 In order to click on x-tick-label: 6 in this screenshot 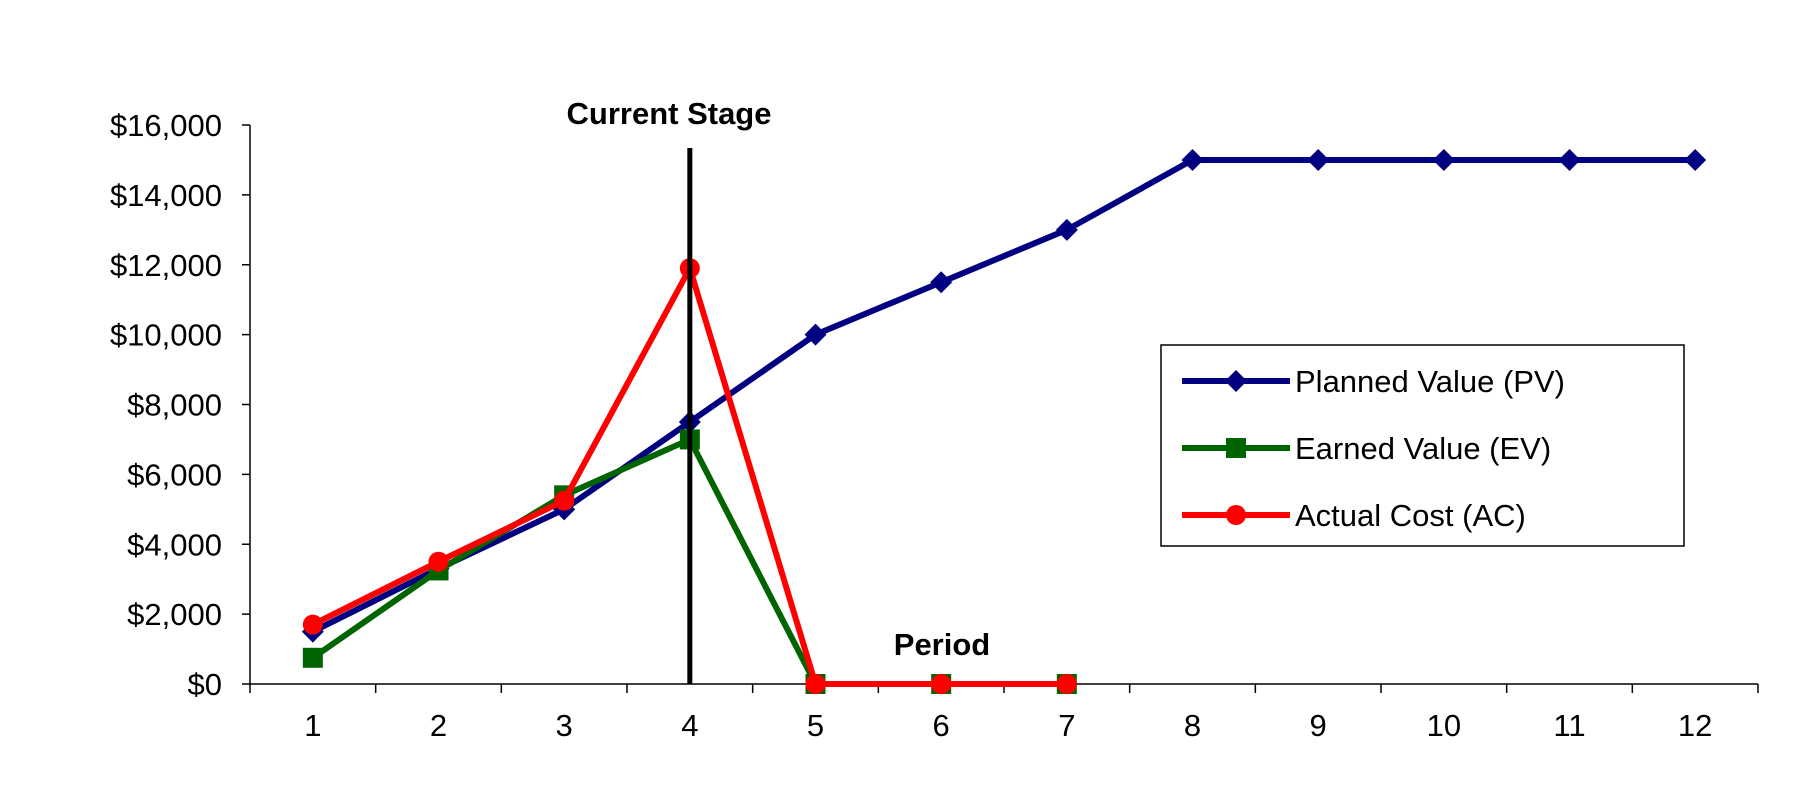, I will do `click(941, 725)`.